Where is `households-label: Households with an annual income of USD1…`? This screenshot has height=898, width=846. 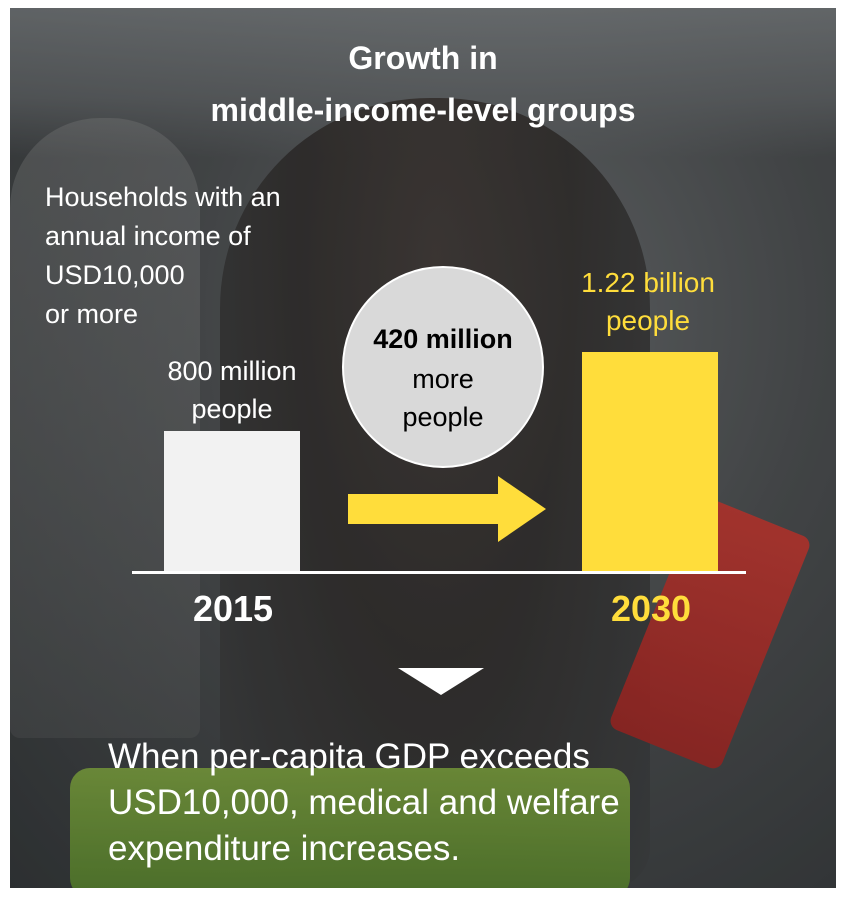 households-label: Households with an annual income of USD1… is located at coordinates (210, 256).